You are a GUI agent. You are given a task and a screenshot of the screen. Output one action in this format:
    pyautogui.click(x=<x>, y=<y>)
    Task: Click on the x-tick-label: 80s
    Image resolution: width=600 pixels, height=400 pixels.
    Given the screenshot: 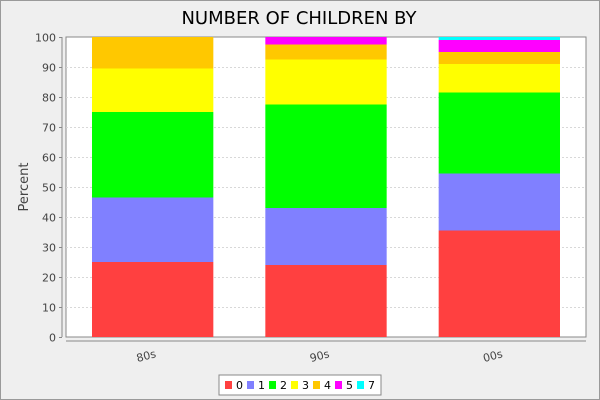 What is the action you would take?
    pyautogui.click(x=146, y=356)
    